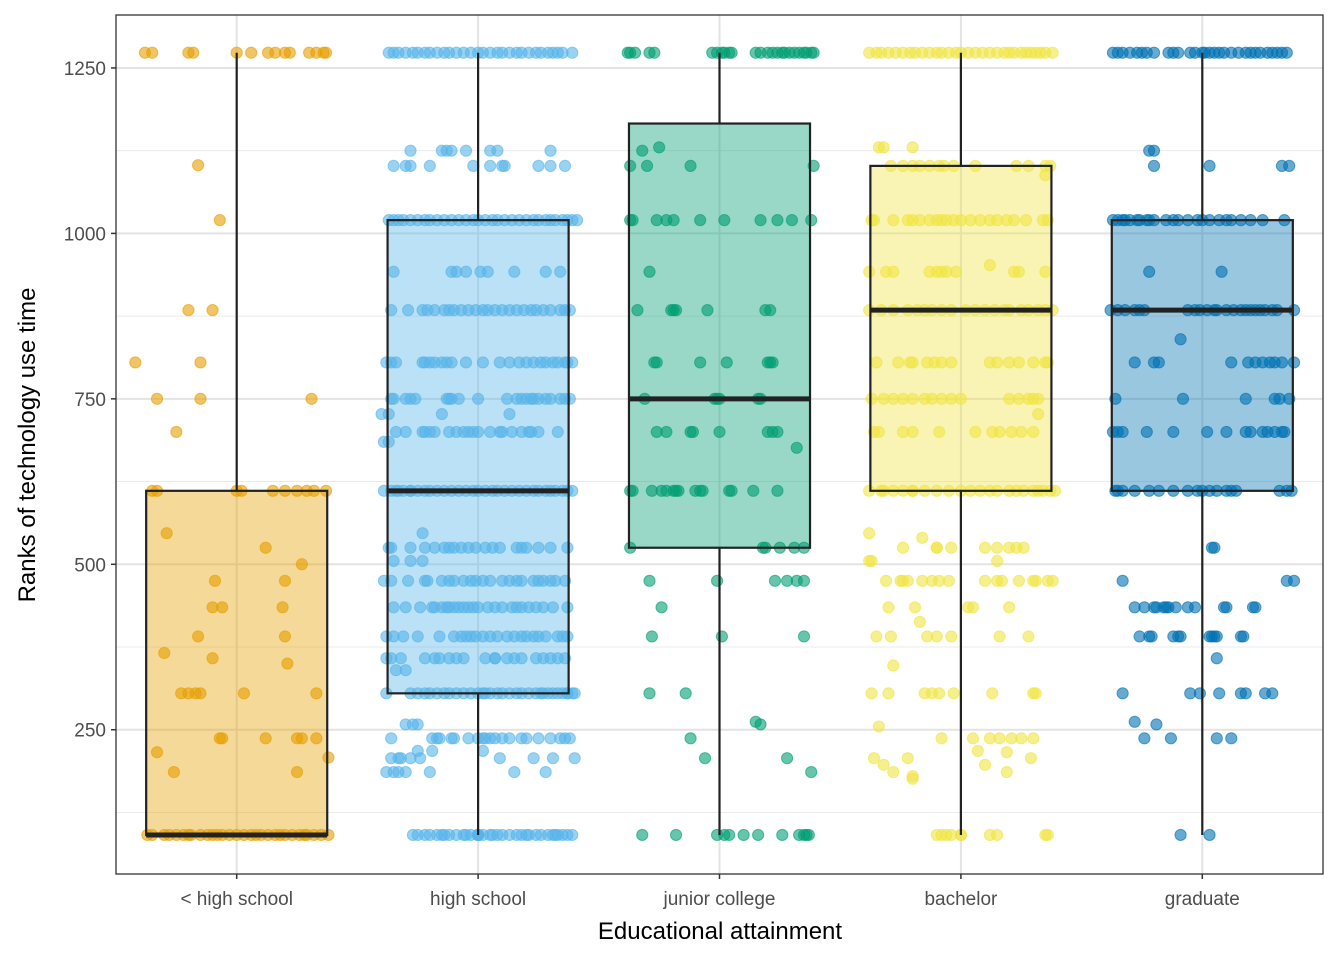 The height and width of the screenshot is (960, 1344). What do you see at coordinates (90, 731) in the screenshot?
I see `y-tick-label: 250` at bounding box center [90, 731].